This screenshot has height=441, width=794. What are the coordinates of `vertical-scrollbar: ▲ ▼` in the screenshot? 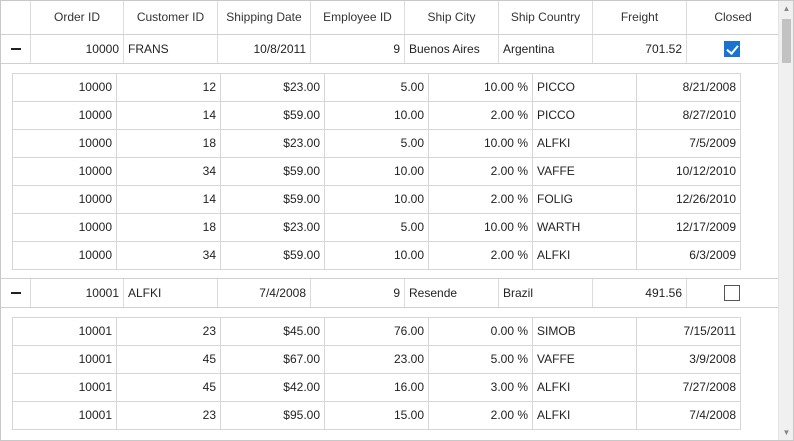 It's located at (785, 220).